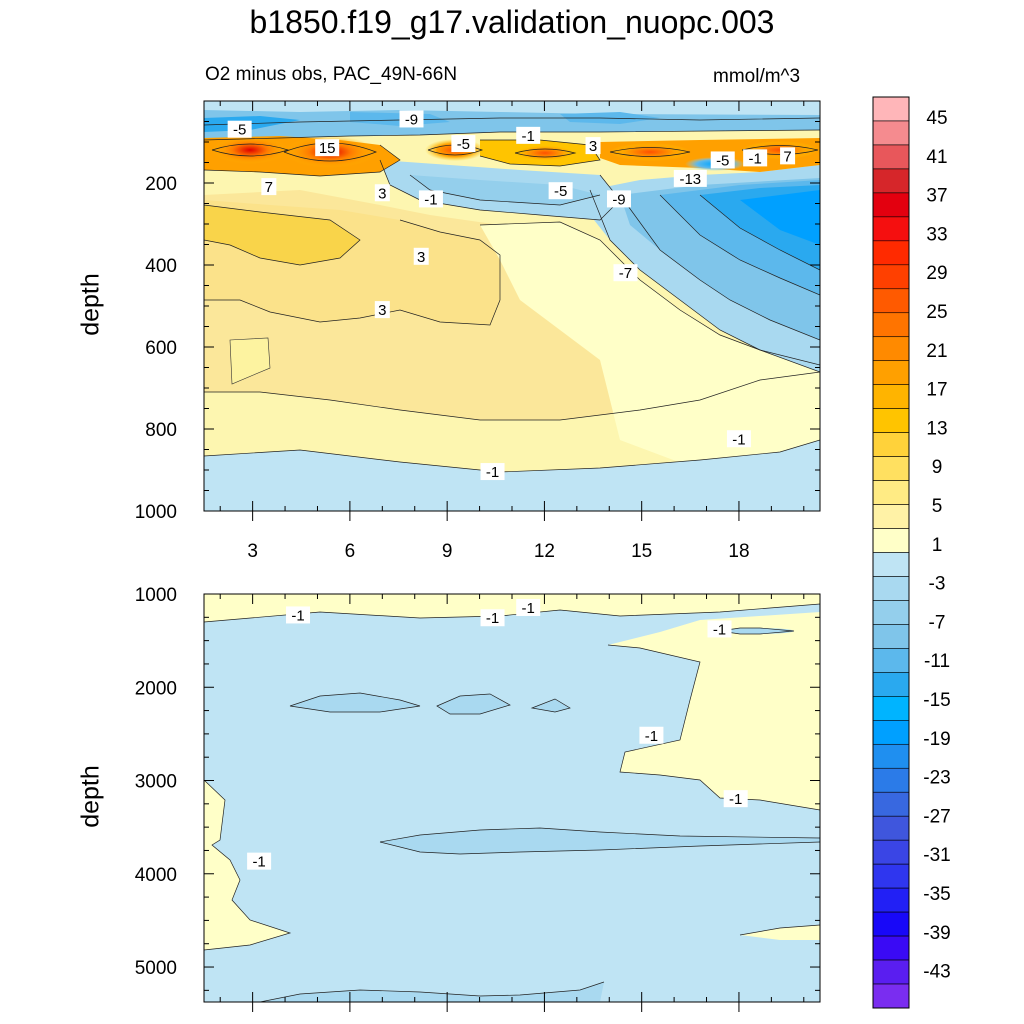 Image resolution: width=1024 pixels, height=1024 pixels. What do you see at coordinates (690, 179) in the screenshot?
I see `contour-label: -13` at bounding box center [690, 179].